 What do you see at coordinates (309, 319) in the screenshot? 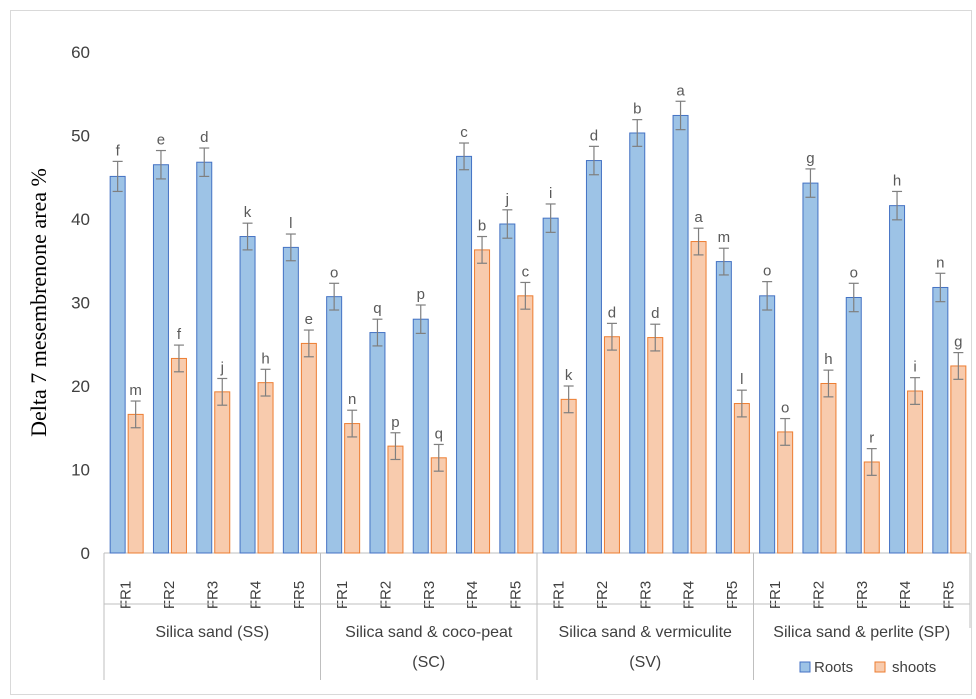
I see `shoot-significance-letter: e` at bounding box center [309, 319].